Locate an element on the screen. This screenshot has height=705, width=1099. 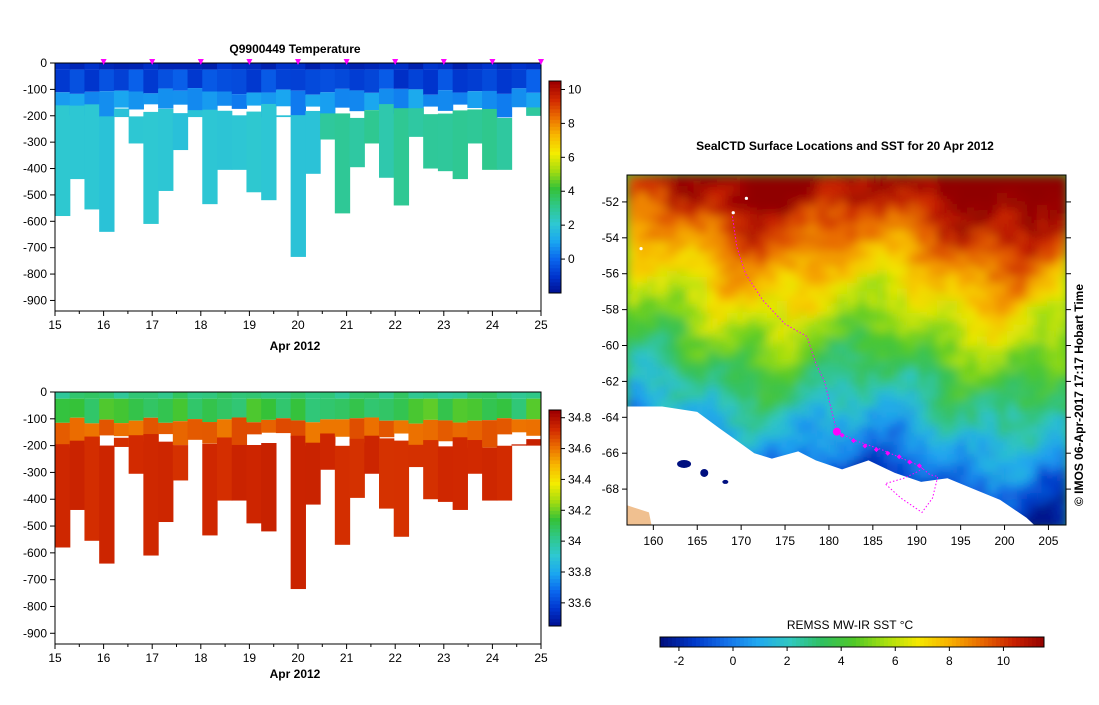
temperature-cells is located at coordinates (298, 160).